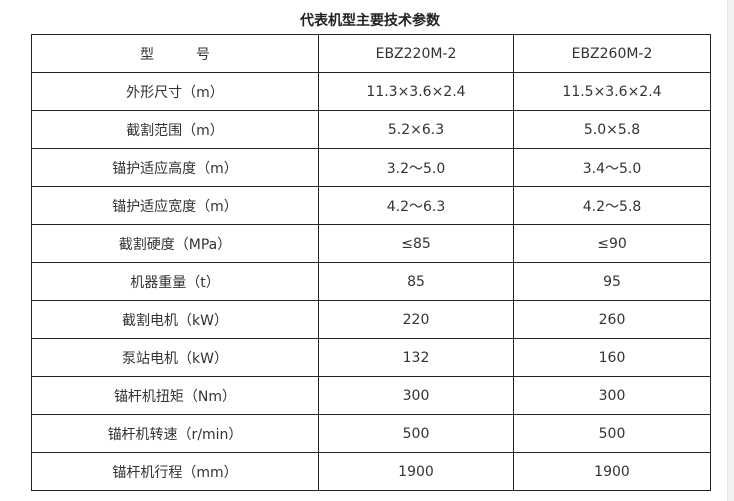 The width and height of the screenshot is (734, 501). What do you see at coordinates (175, 395) in the screenshot?
I see `parameter-cell: 锚杆机扭矩（Nm）` at bounding box center [175, 395].